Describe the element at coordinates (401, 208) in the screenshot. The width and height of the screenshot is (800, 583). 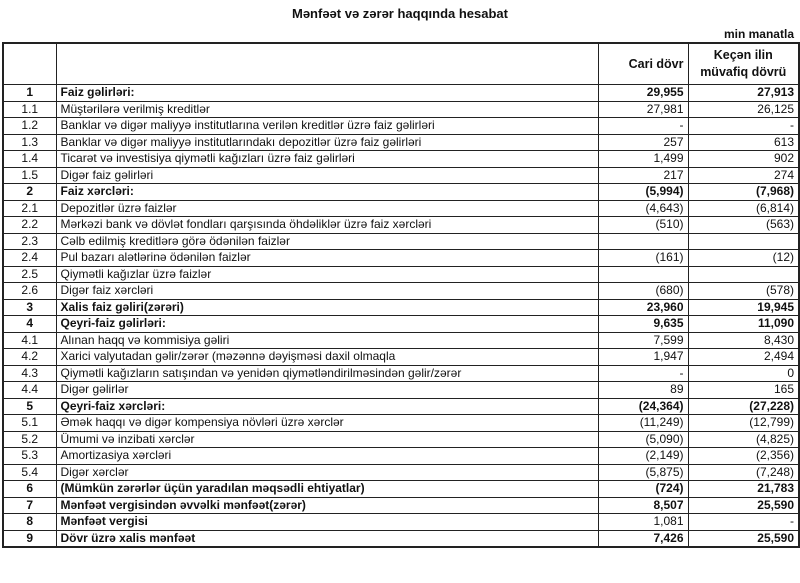
I see `table-row: 2.1 Depozitlər üzrə faizlər (4,643) (6,814)` at that location.